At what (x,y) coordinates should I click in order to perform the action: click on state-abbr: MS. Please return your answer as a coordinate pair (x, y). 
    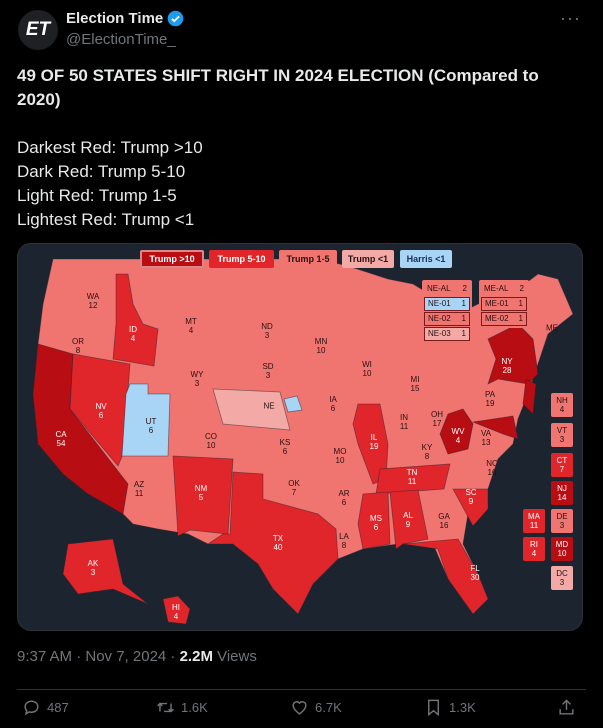
    Looking at the image, I should click on (376, 518).